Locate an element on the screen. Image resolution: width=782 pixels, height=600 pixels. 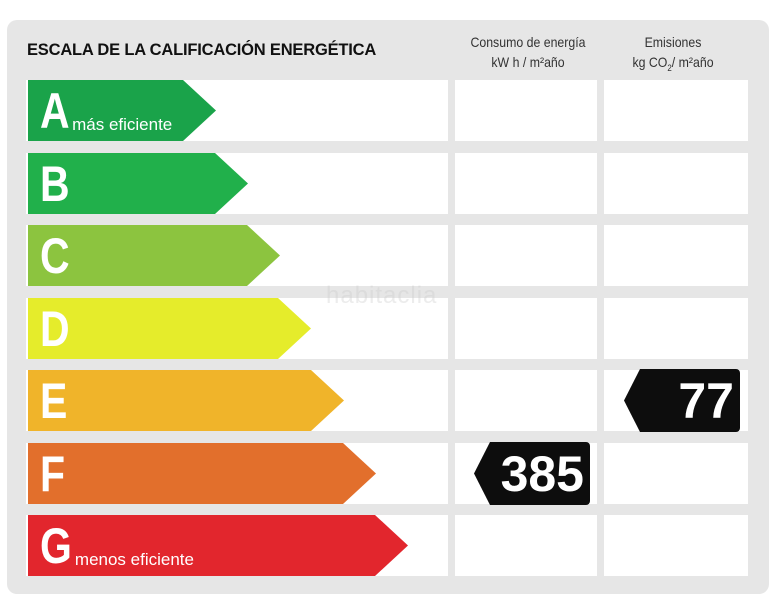
energy-rating-badge: 385 is located at coordinates (532, 473).